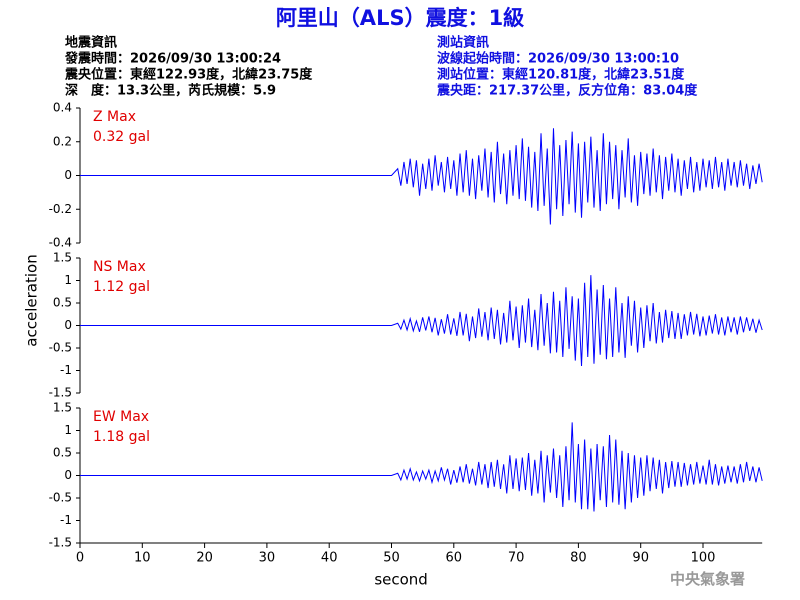  What do you see at coordinates (170, 91) in the screenshot?
I see `info-line: 深 度：13.3公里，芮氏規模：5.9` at bounding box center [170, 91].